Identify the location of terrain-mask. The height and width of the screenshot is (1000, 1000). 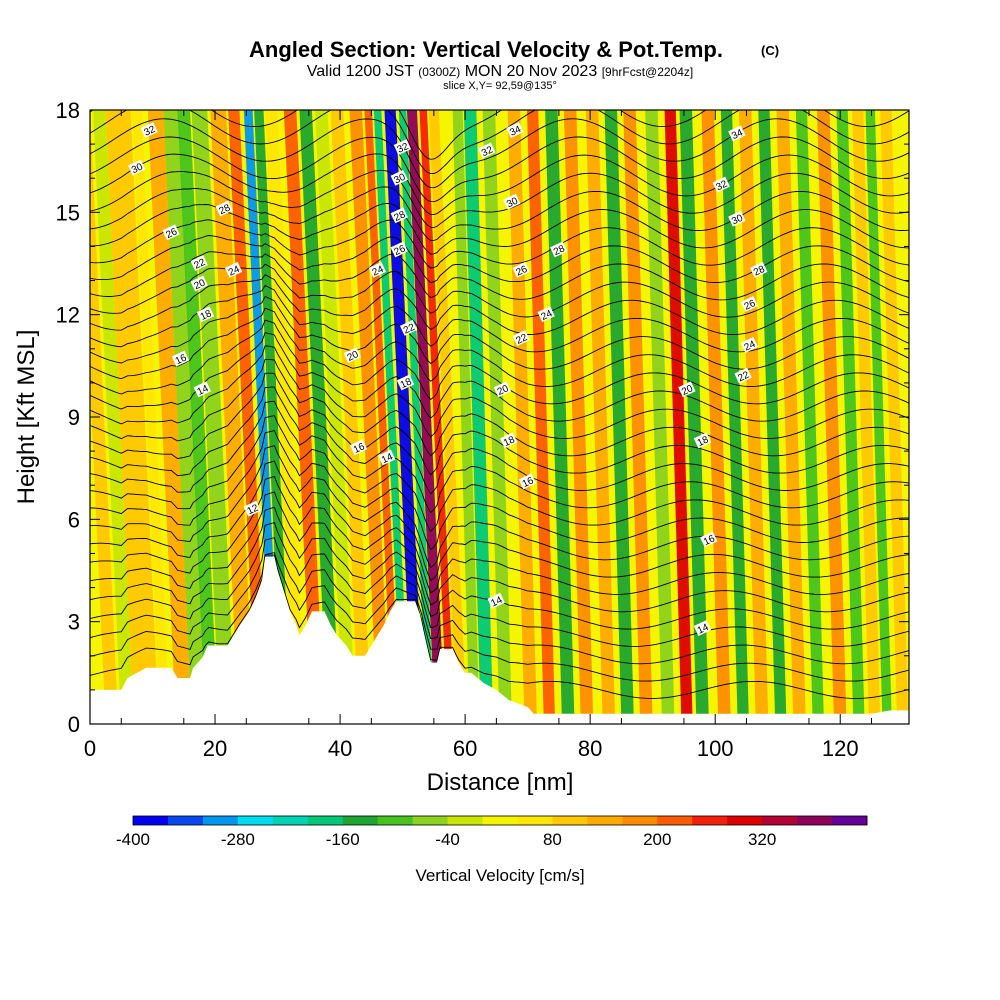
(499, 640).